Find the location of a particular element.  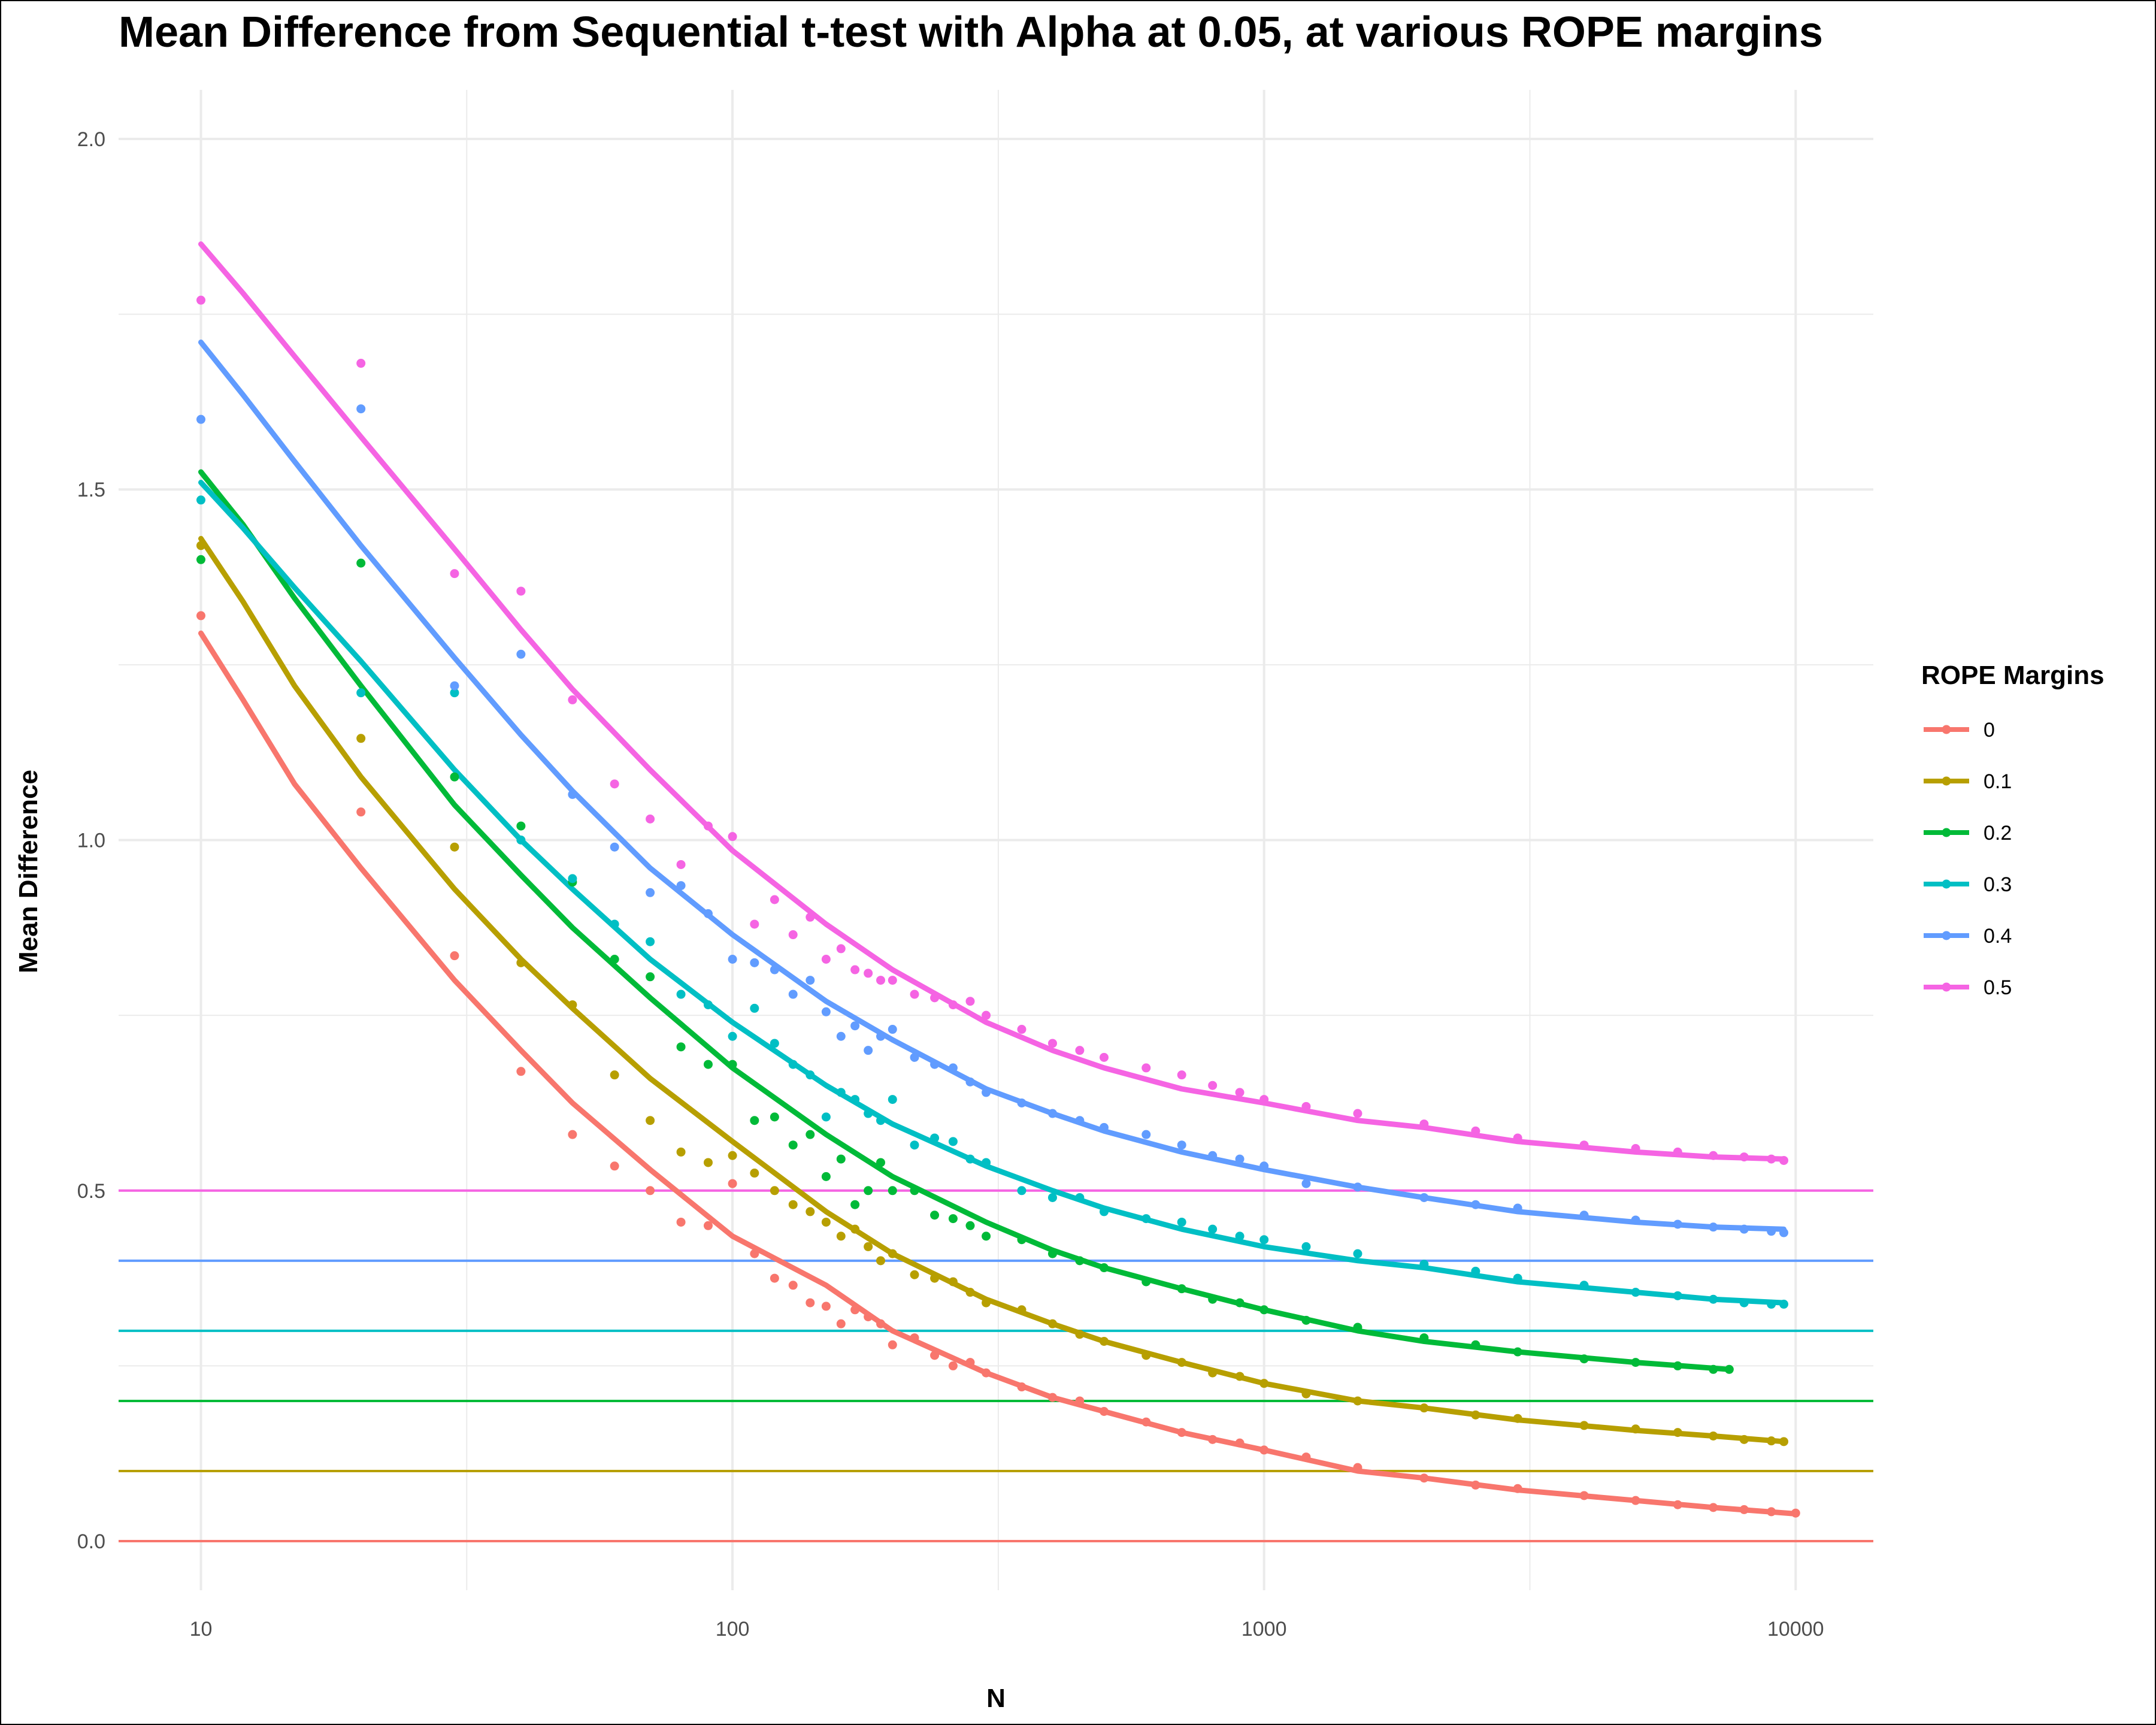

y-tick-label: 0.5 is located at coordinates (91, 1191).